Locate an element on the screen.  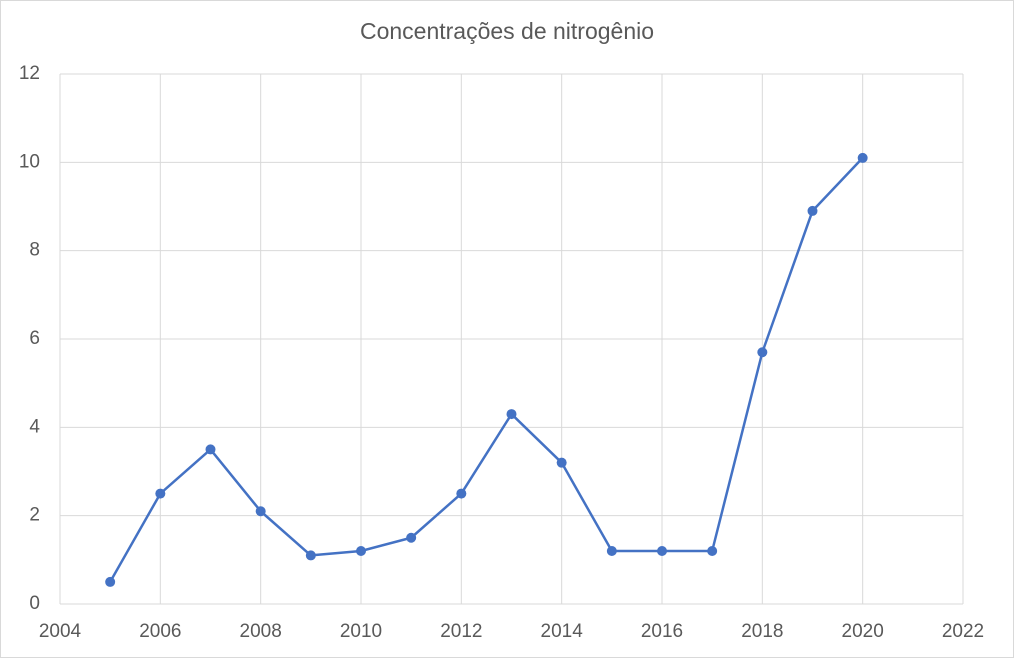
y-tick-label: 8 is located at coordinates (34, 250).